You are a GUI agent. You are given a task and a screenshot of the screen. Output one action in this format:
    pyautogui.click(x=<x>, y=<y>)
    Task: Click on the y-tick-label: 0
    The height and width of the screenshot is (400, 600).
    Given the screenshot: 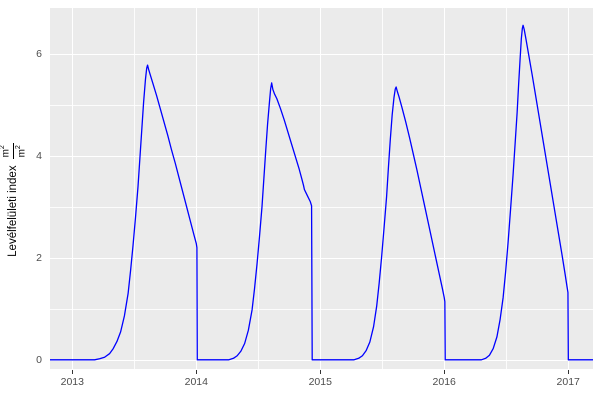 What is the action you would take?
    pyautogui.click(x=39, y=359)
    